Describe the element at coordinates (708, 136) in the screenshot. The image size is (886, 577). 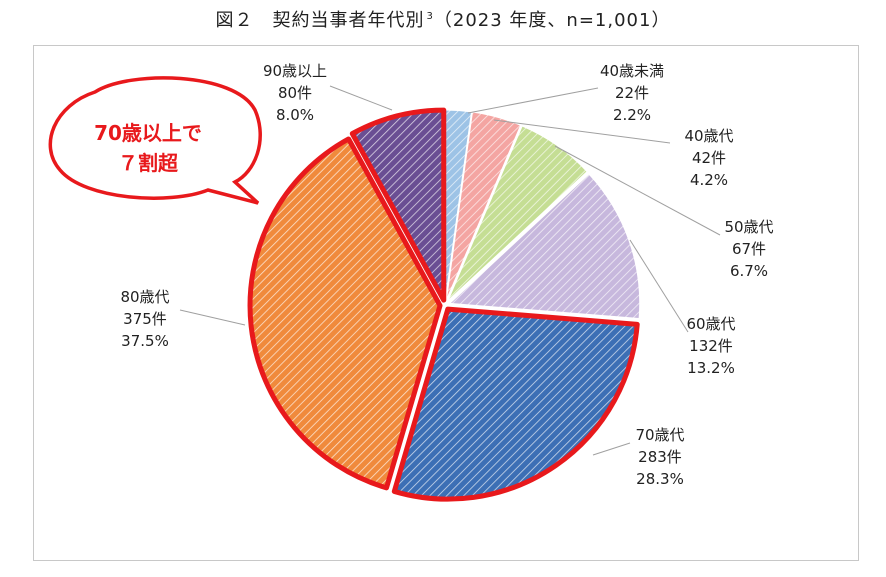
I see `slice-label-1: 40歳代` at that location.